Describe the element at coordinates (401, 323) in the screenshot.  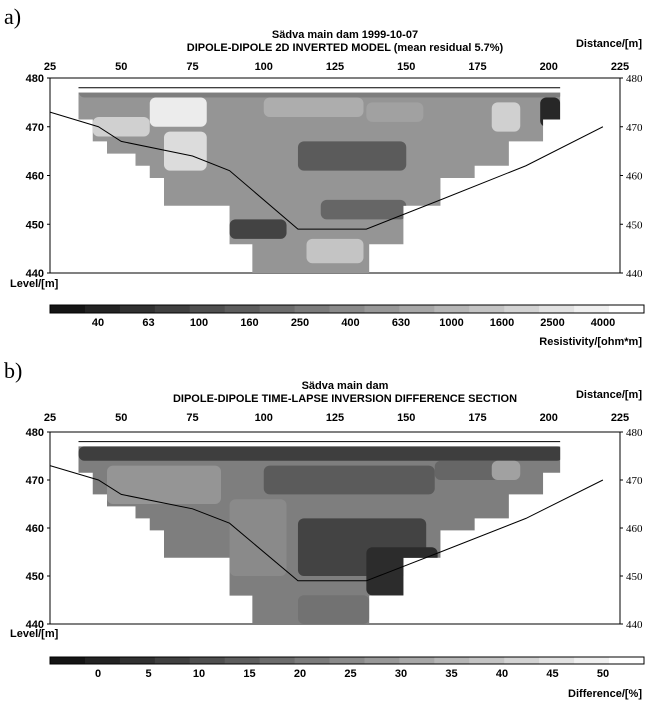
I see `colorbar-tick-label: 630` at that location.